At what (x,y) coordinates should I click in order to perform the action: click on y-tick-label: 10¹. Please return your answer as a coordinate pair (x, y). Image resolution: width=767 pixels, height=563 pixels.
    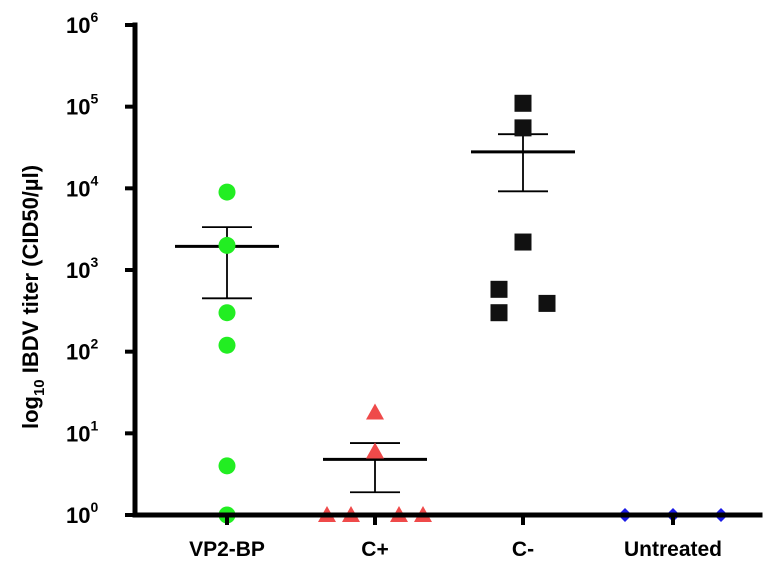
    Looking at the image, I should click on (82, 431).